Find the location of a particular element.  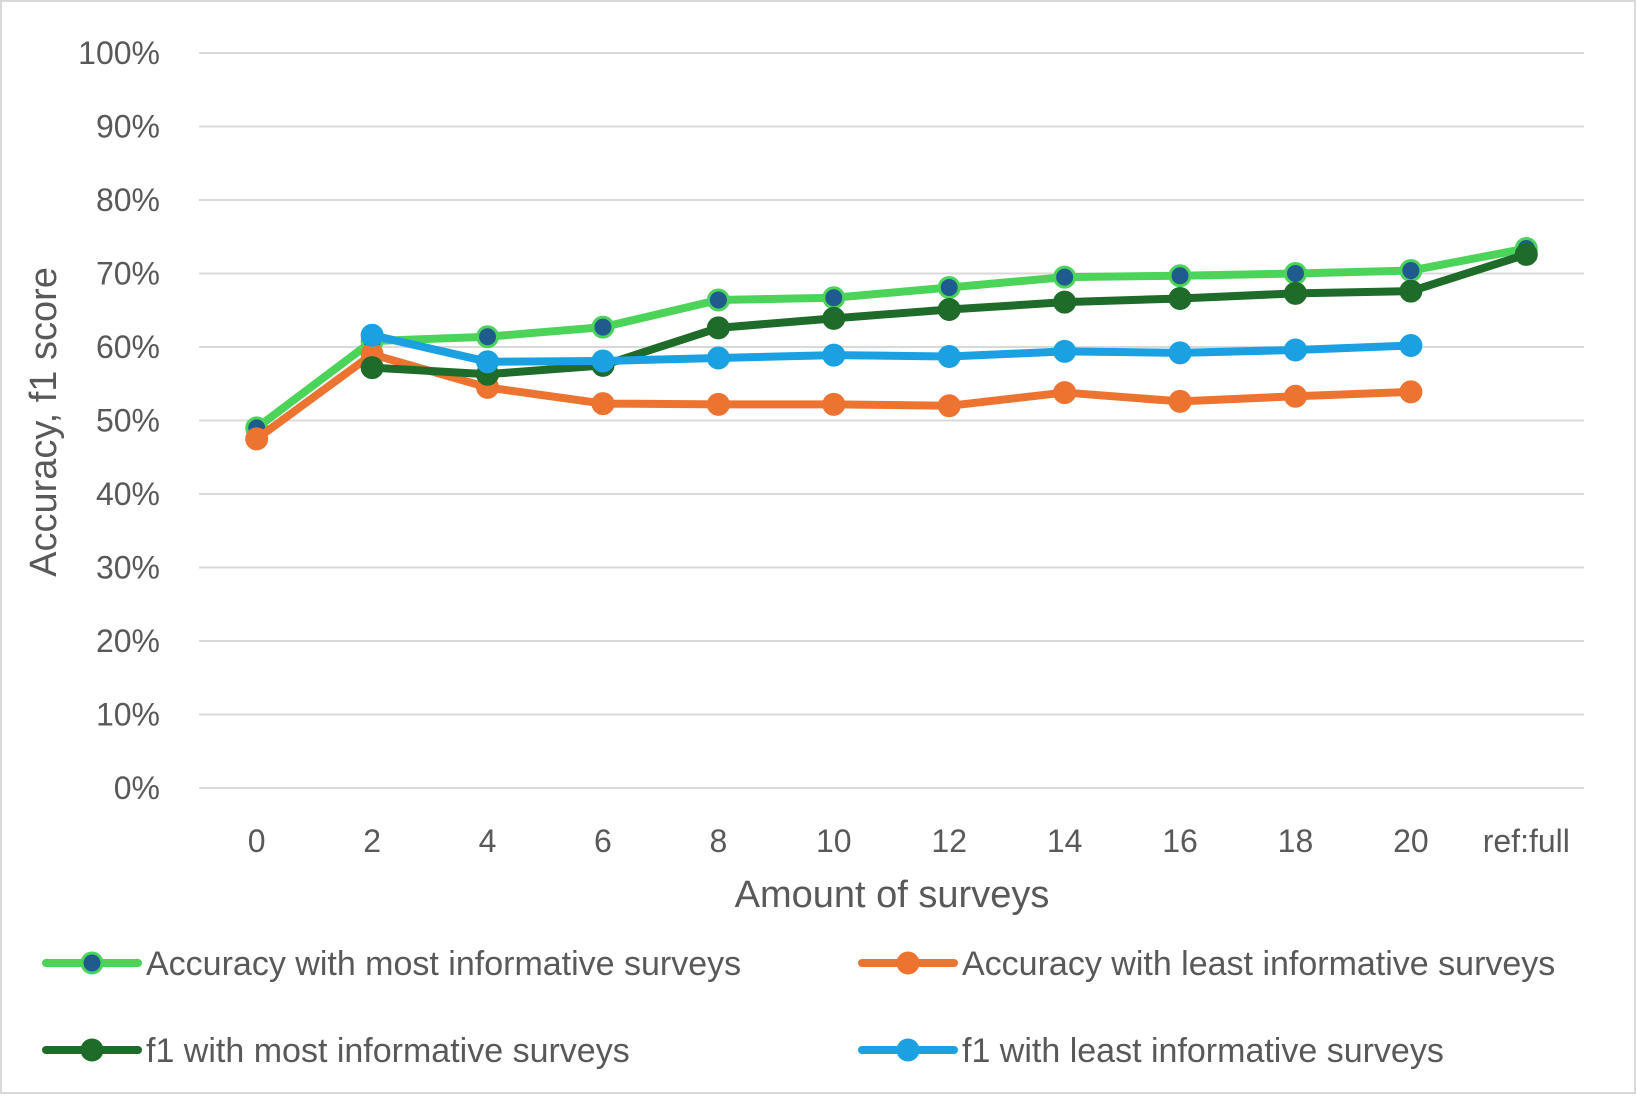

y-tick-label: 60% is located at coordinates (128, 347).